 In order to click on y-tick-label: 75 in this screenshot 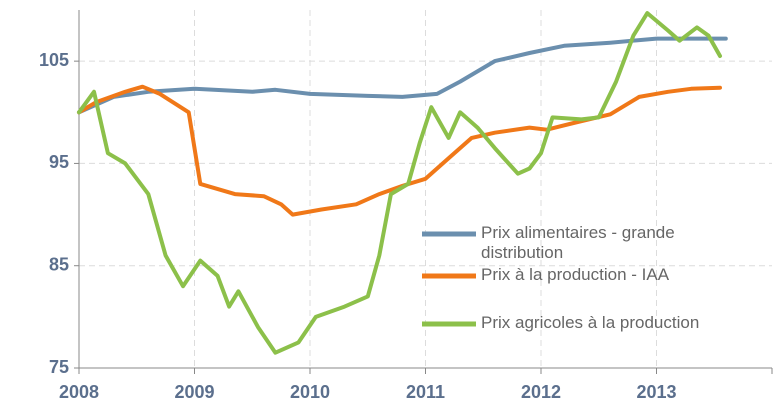, I will do `click(59, 367)`.